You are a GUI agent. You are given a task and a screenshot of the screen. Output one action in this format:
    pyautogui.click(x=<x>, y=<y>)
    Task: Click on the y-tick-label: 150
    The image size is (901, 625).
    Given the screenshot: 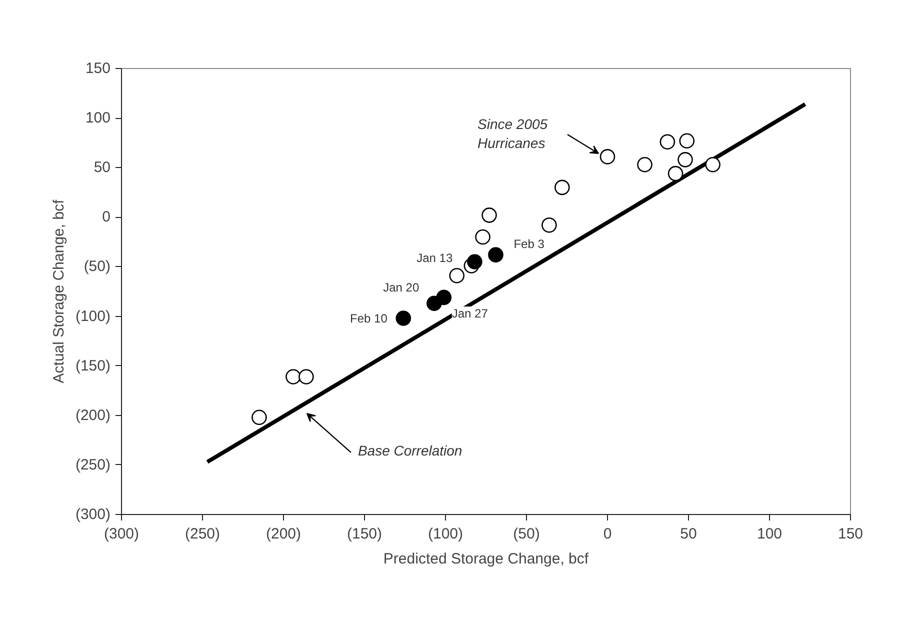 What is the action you would take?
    pyautogui.click(x=98, y=68)
    